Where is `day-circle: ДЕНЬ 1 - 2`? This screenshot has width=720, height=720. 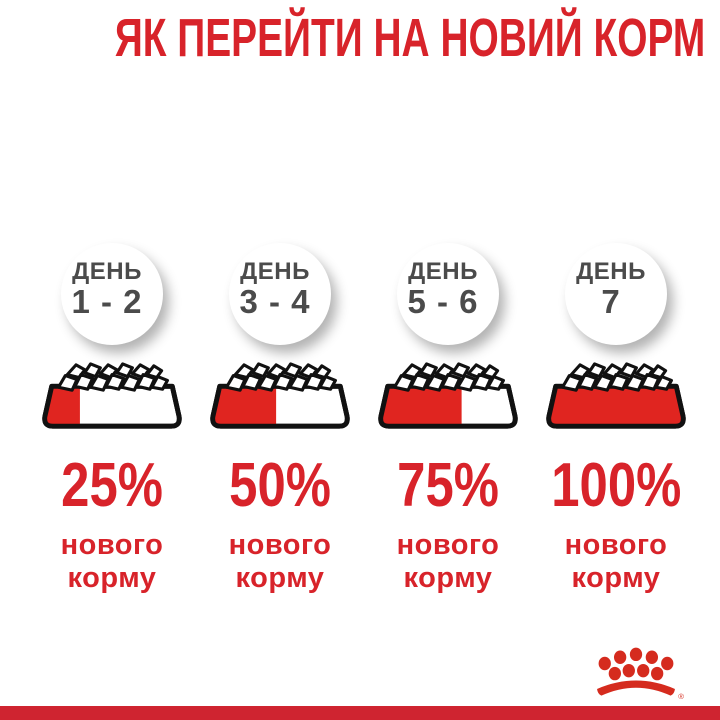
day-circle: ДЕНЬ 1 - 2 is located at coordinates (112, 294).